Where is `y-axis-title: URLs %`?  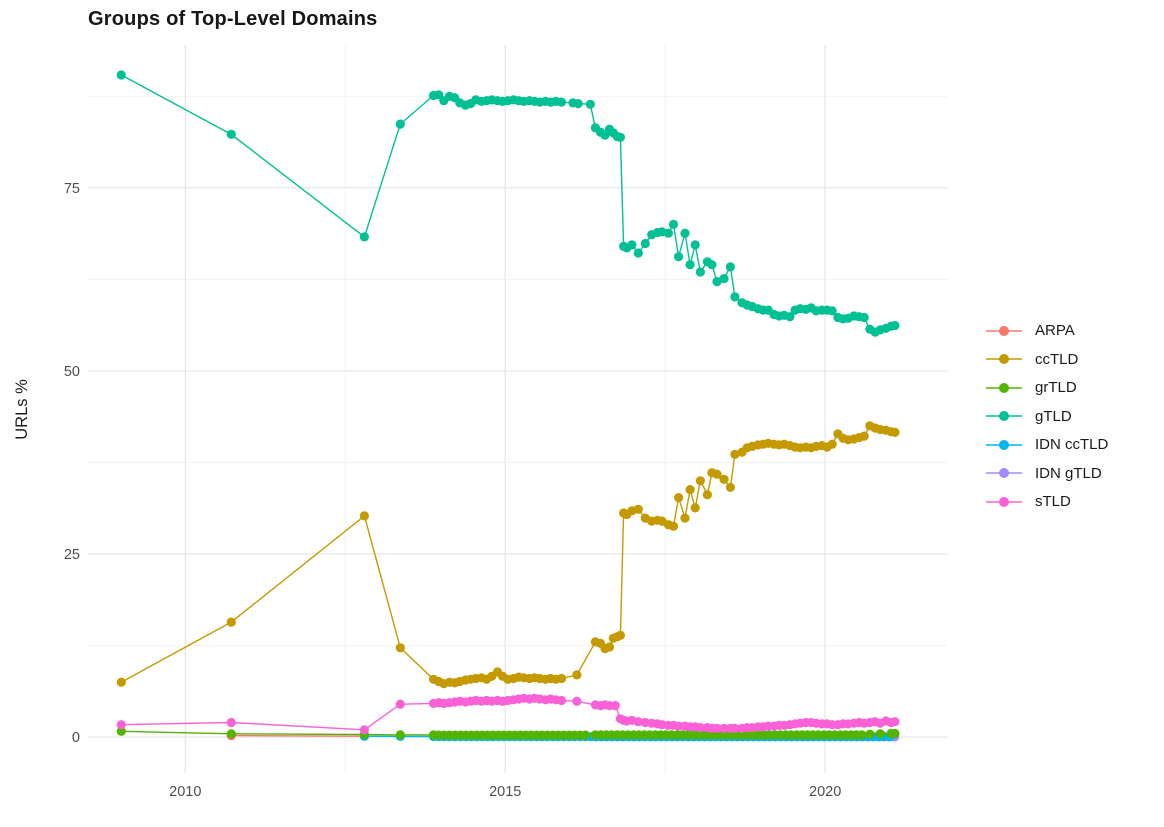
y-axis-title: URLs % is located at coordinates (22, 409).